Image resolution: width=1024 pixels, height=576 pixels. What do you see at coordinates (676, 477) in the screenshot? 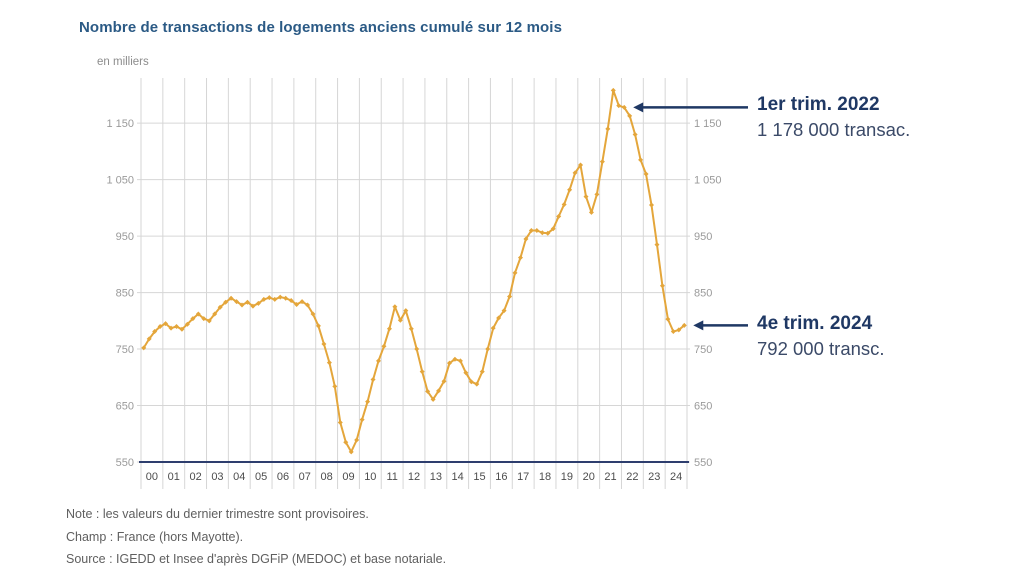
I see `svg-text: 24` at bounding box center [676, 477].